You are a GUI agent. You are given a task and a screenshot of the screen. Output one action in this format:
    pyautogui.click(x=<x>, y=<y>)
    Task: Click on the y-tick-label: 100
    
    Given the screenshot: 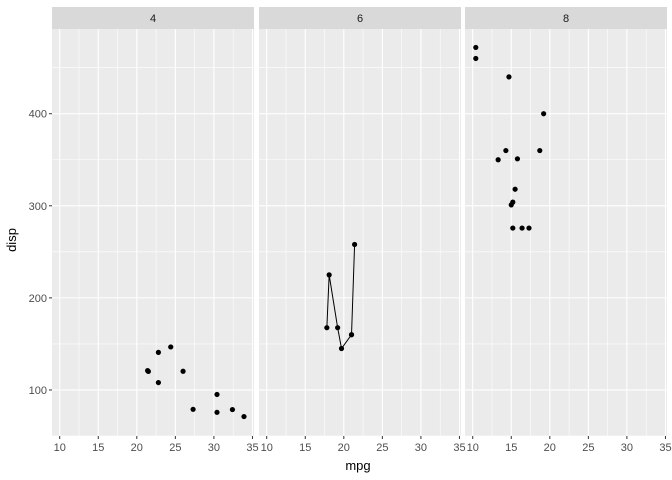 What is the action you would take?
    pyautogui.click(x=38, y=391)
    